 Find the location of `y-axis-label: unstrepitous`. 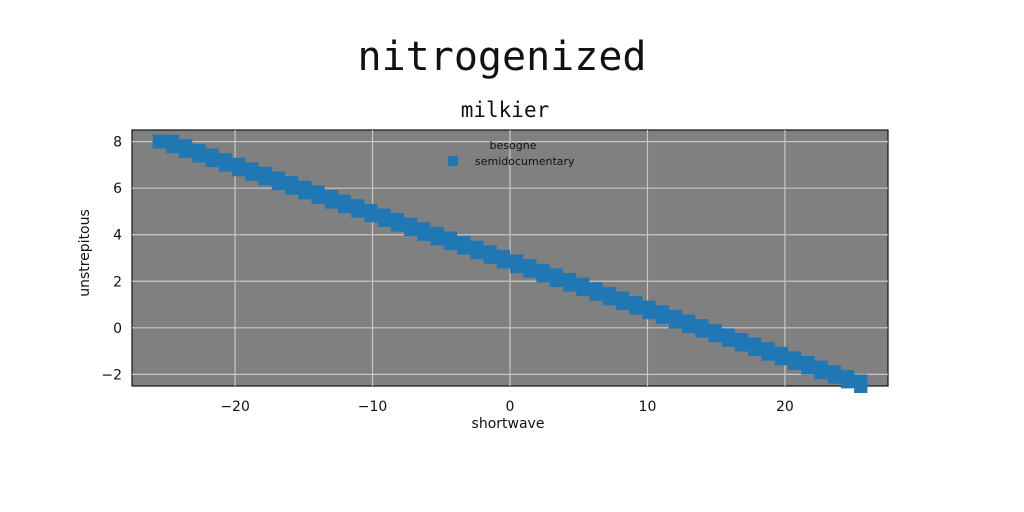

y-axis-label: unstrepitous is located at coordinates (85, 253).